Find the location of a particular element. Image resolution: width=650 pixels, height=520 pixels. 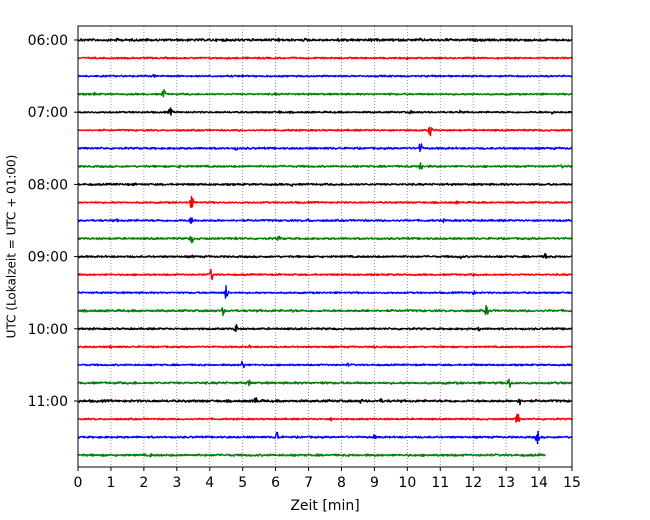

x-tick-label: 1 is located at coordinates (110, 483).